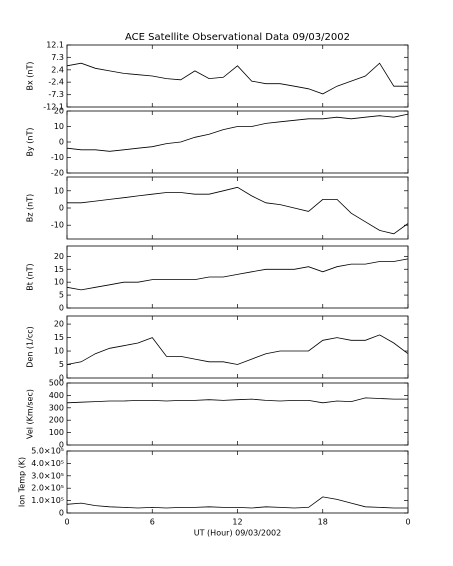 This screenshot has height=566, width=453. I want to click on y-axis-label: Bx (nT), so click(30, 76).